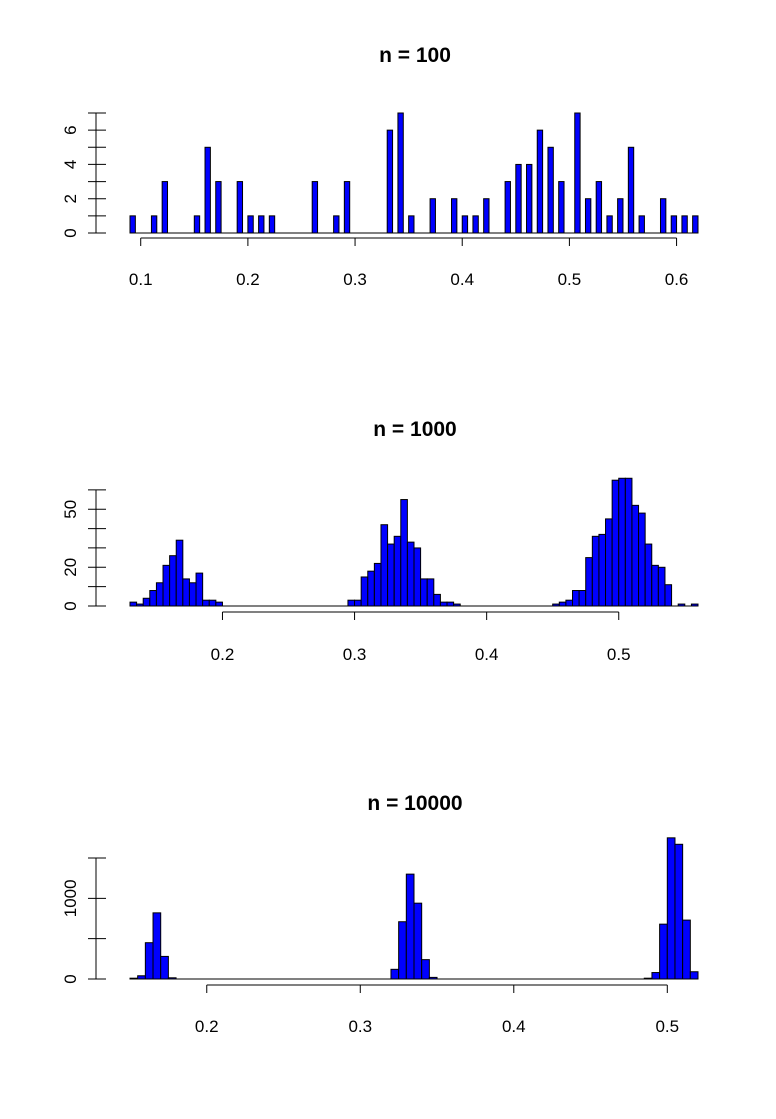  I want to click on y-tick-label: 6, so click(70, 129).